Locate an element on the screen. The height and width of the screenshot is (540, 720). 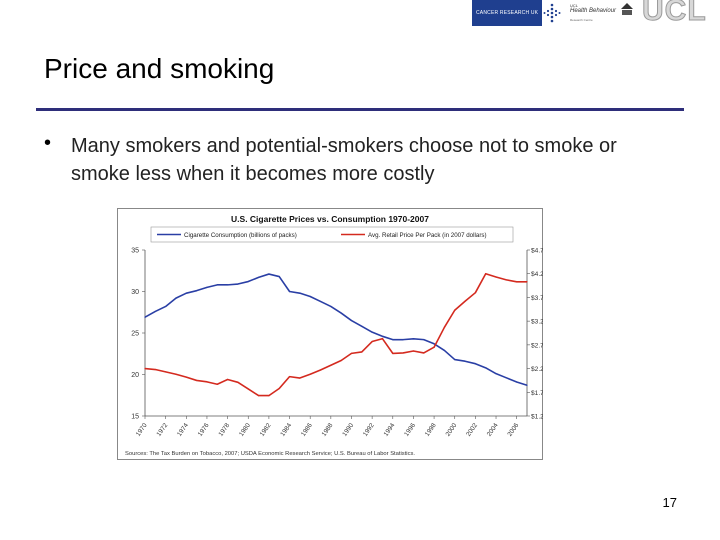
health-behaviour-centre-logo: UCL Health Behaviour Research Centre is located at coordinates (599, 13).